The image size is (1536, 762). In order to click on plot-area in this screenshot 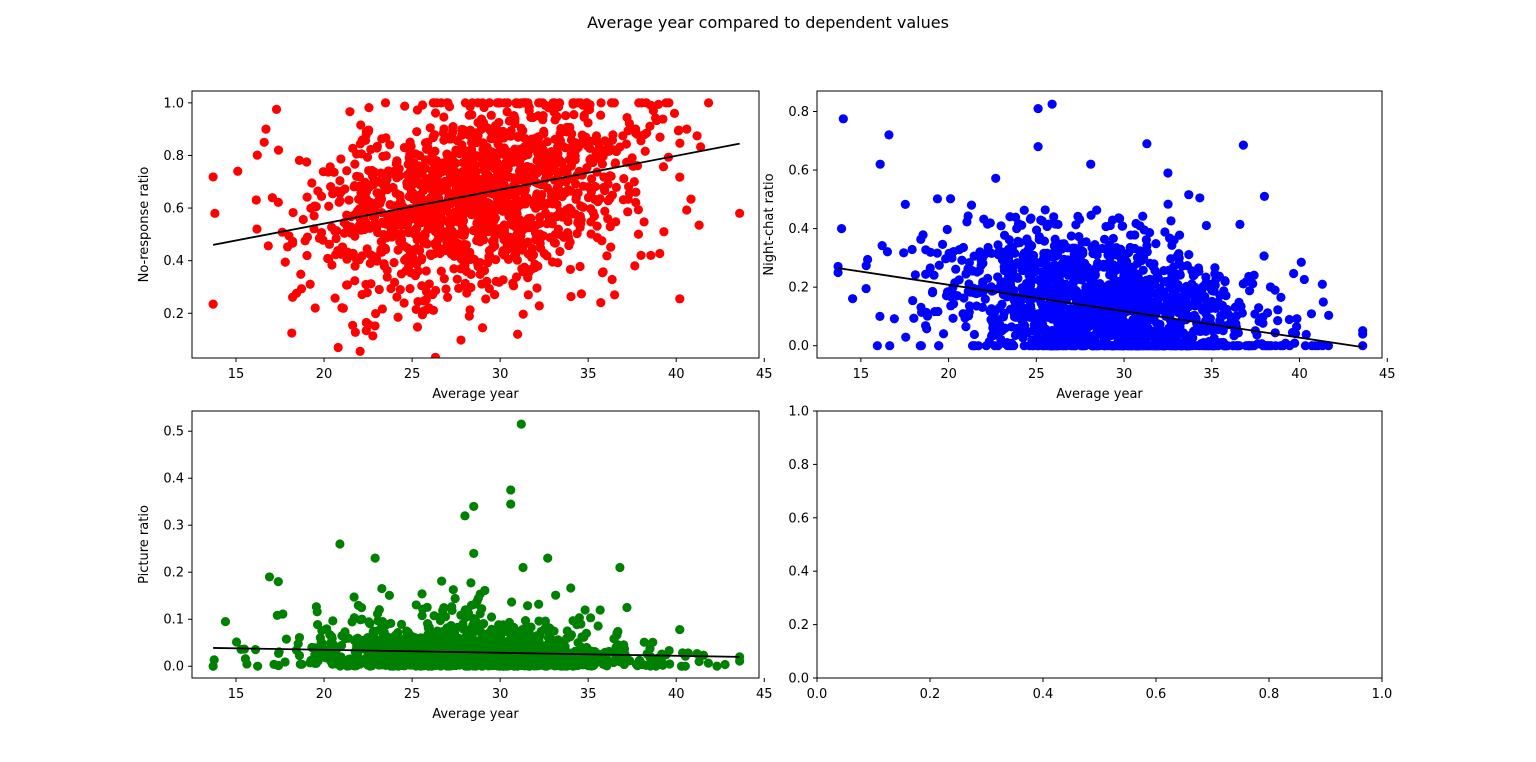, I will do `click(1100, 225)`.